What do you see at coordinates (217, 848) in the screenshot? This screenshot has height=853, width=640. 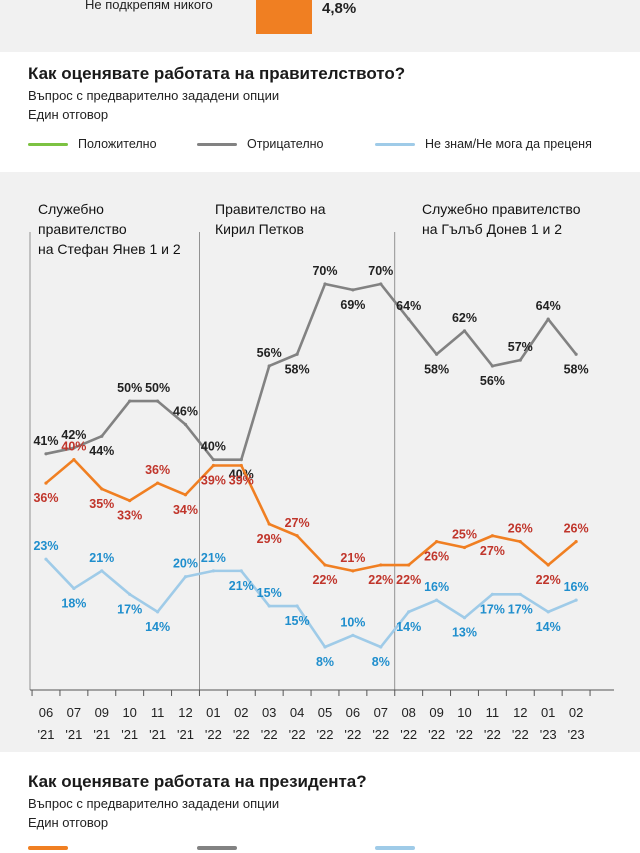 I see `president-legend-negative-swatch` at bounding box center [217, 848].